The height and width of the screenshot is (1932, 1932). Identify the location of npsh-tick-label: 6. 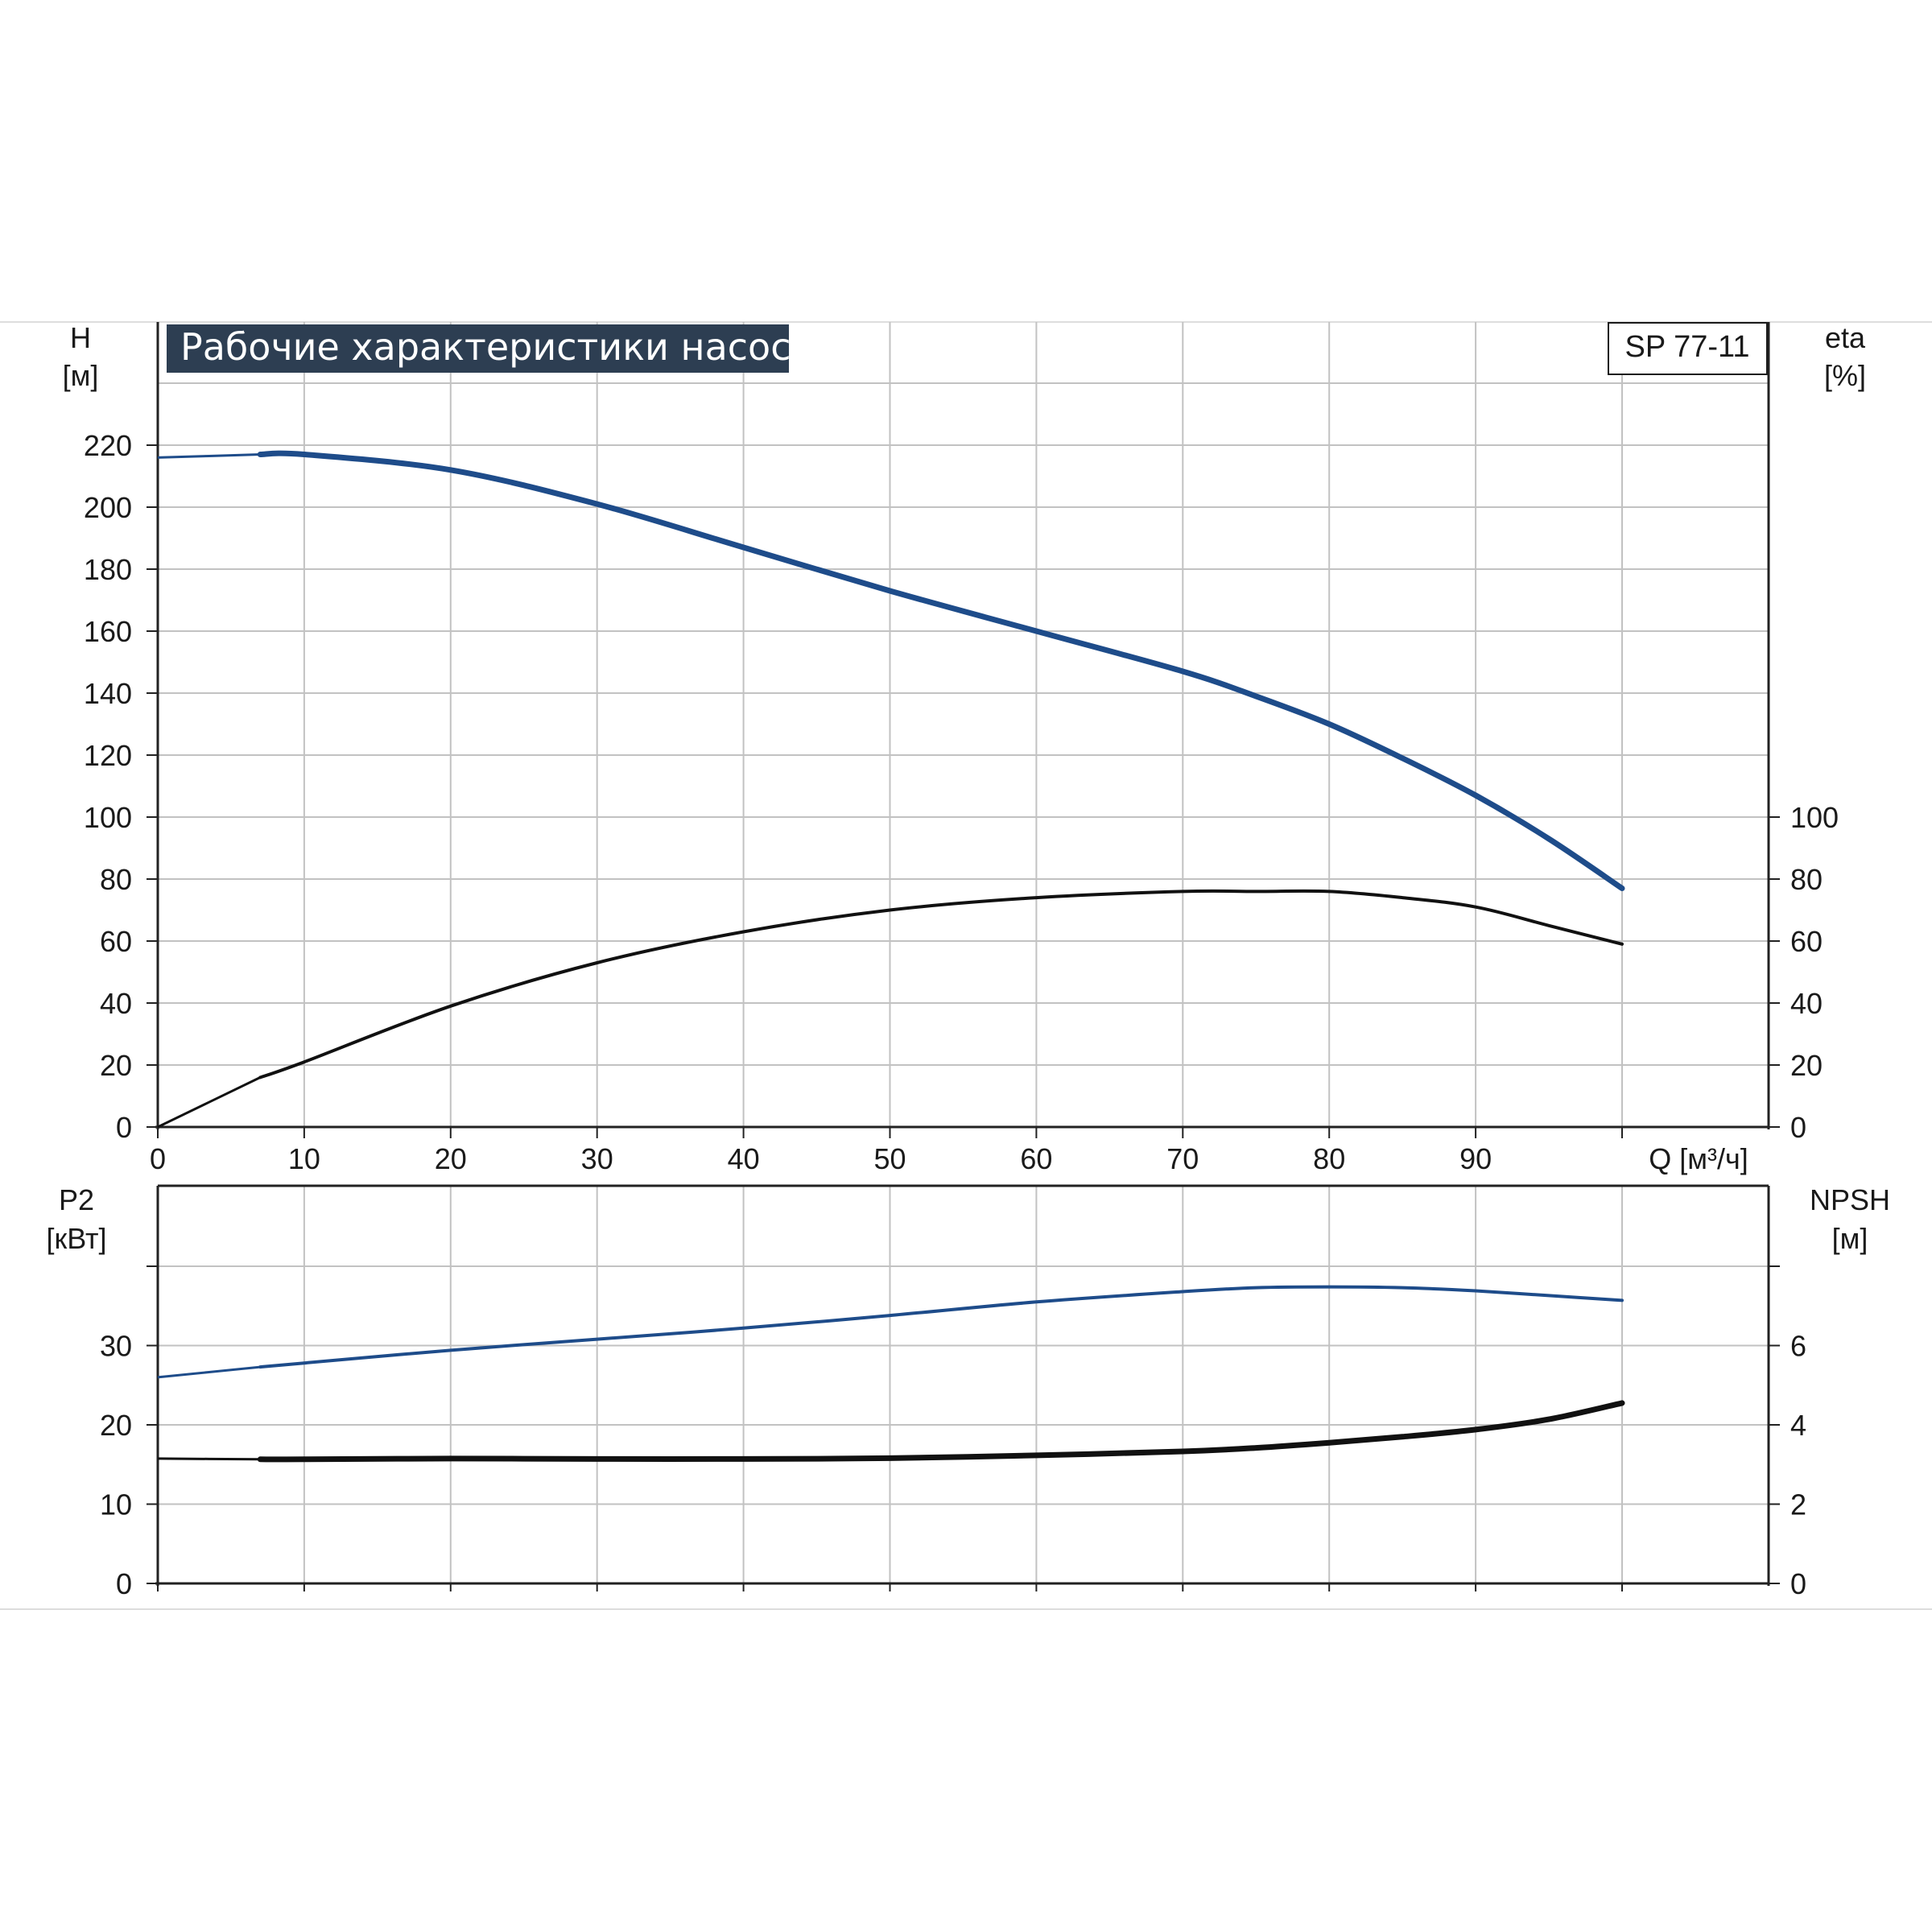
(1798, 1346).